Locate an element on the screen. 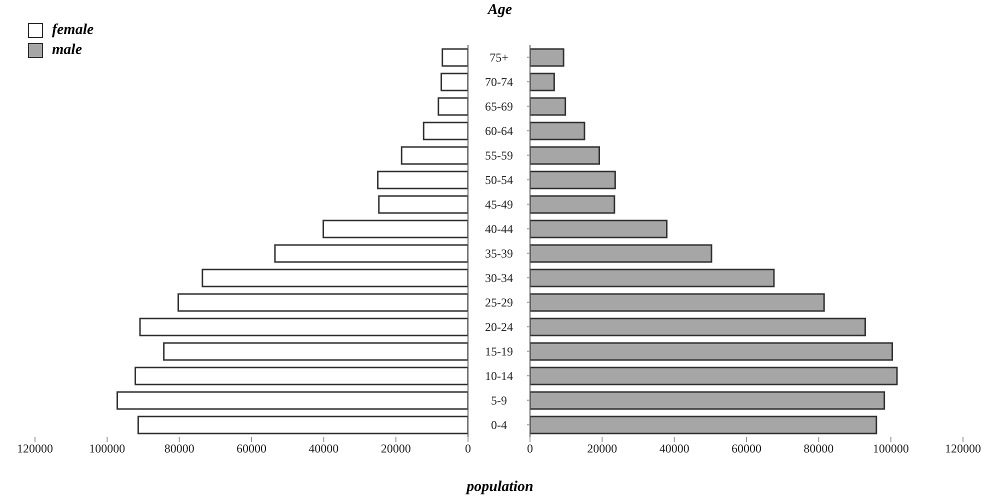  y-tick-label: 0-4 is located at coordinates (499, 425).